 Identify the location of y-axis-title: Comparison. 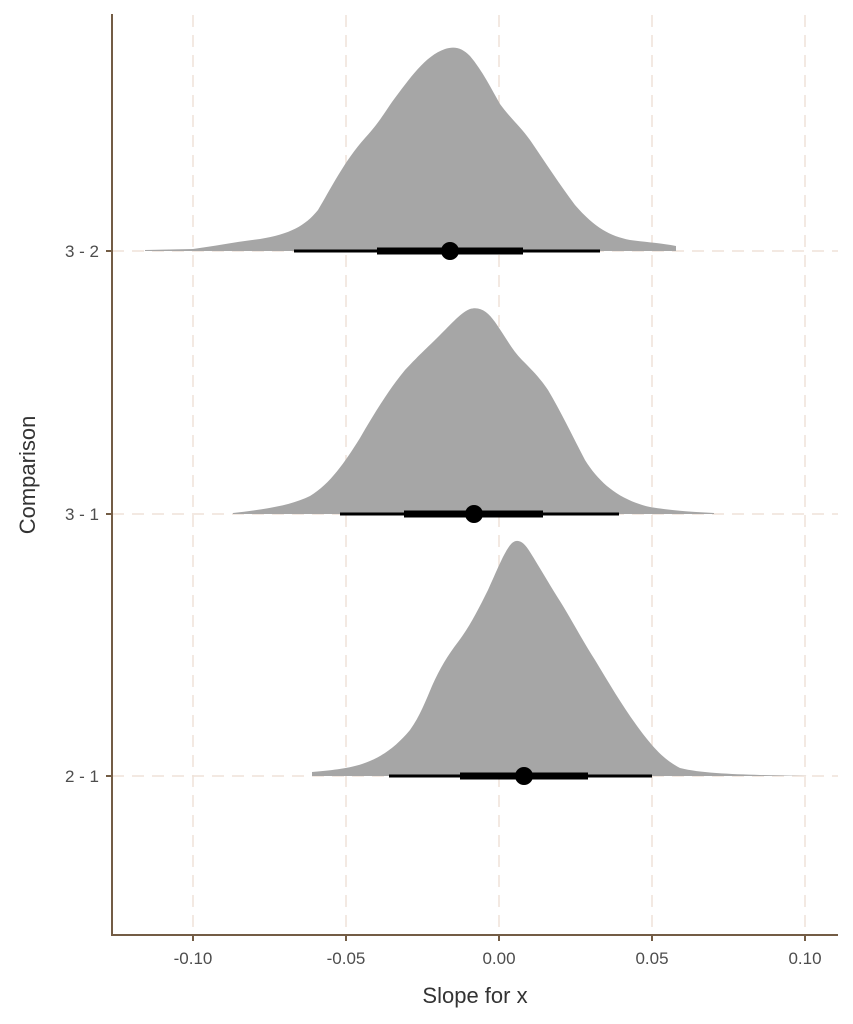
(27, 475).